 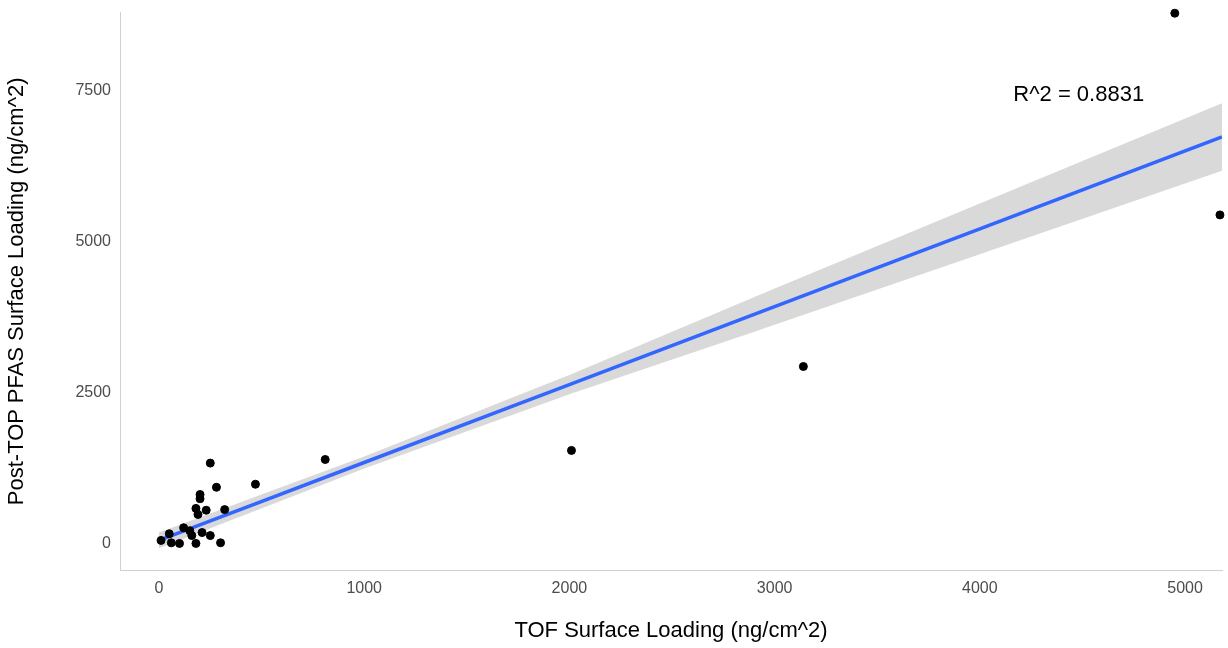 What do you see at coordinates (159, 588) in the screenshot?
I see `x-tick-label: 0` at bounding box center [159, 588].